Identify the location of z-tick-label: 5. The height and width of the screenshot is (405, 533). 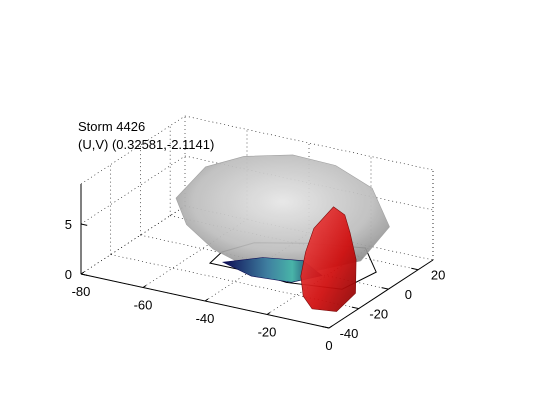
(68, 224).